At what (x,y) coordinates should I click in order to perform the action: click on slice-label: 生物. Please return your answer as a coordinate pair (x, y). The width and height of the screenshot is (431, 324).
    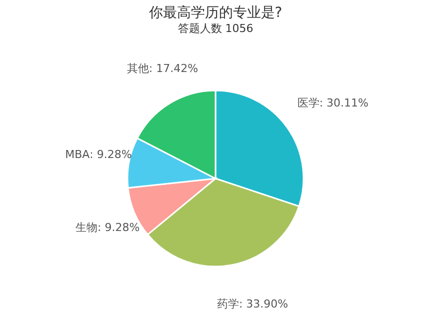
    Looking at the image, I should click on (87, 227).